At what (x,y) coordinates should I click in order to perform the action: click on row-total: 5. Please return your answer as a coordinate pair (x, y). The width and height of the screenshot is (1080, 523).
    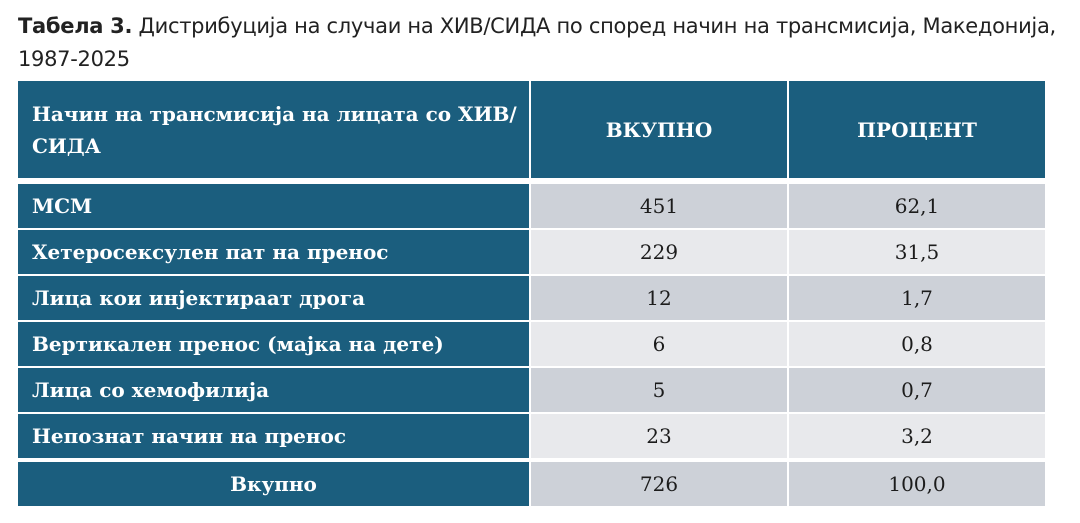
    Looking at the image, I should click on (659, 390).